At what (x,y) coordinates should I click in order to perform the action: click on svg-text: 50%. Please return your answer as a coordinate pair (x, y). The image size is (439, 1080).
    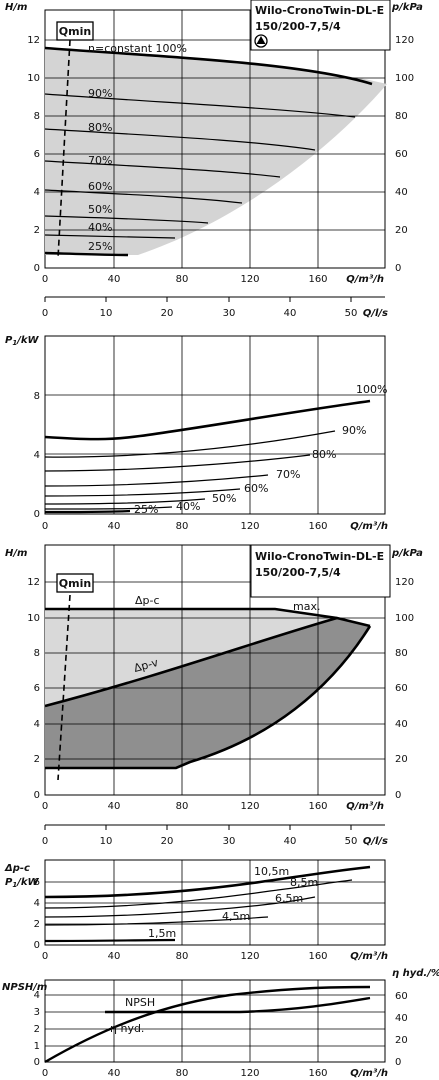
    Looking at the image, I should click on (224, 498).